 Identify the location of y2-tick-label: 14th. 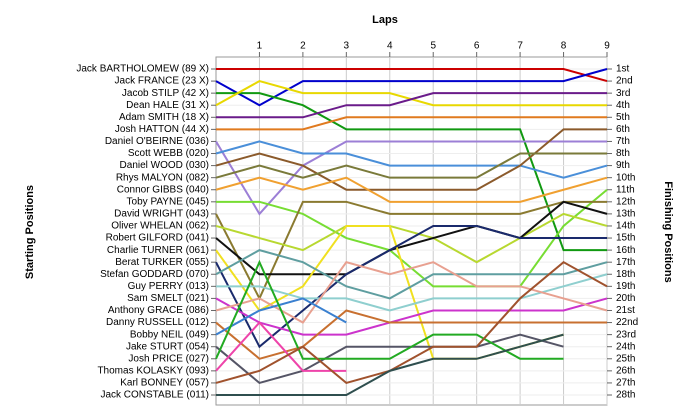
(625, 226).